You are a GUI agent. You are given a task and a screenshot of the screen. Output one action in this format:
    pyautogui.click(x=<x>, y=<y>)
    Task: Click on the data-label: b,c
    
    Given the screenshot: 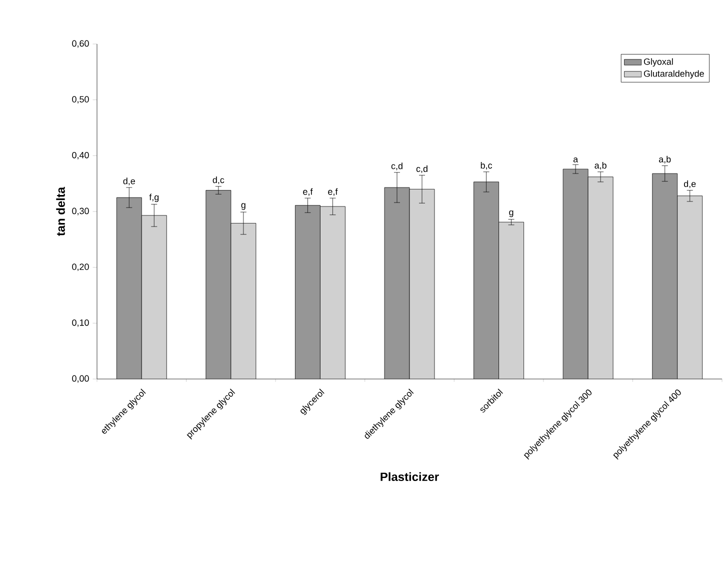 What is the action you would take?
    pyautogui.click(x=486, y=166)
    